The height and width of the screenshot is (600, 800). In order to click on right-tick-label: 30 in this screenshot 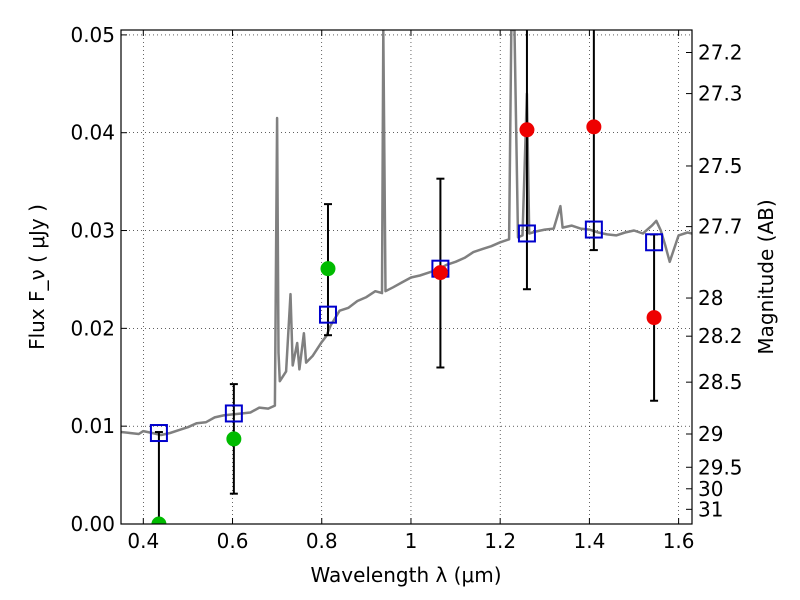, I will do `click(710, 489)`.